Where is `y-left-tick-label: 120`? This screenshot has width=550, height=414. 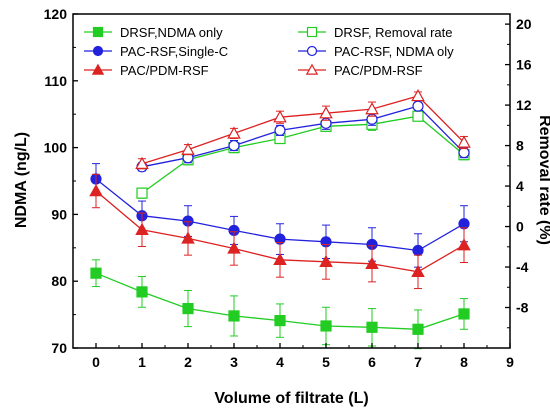
y-left-tick-label: 120 is located at coordinates (56, 14).